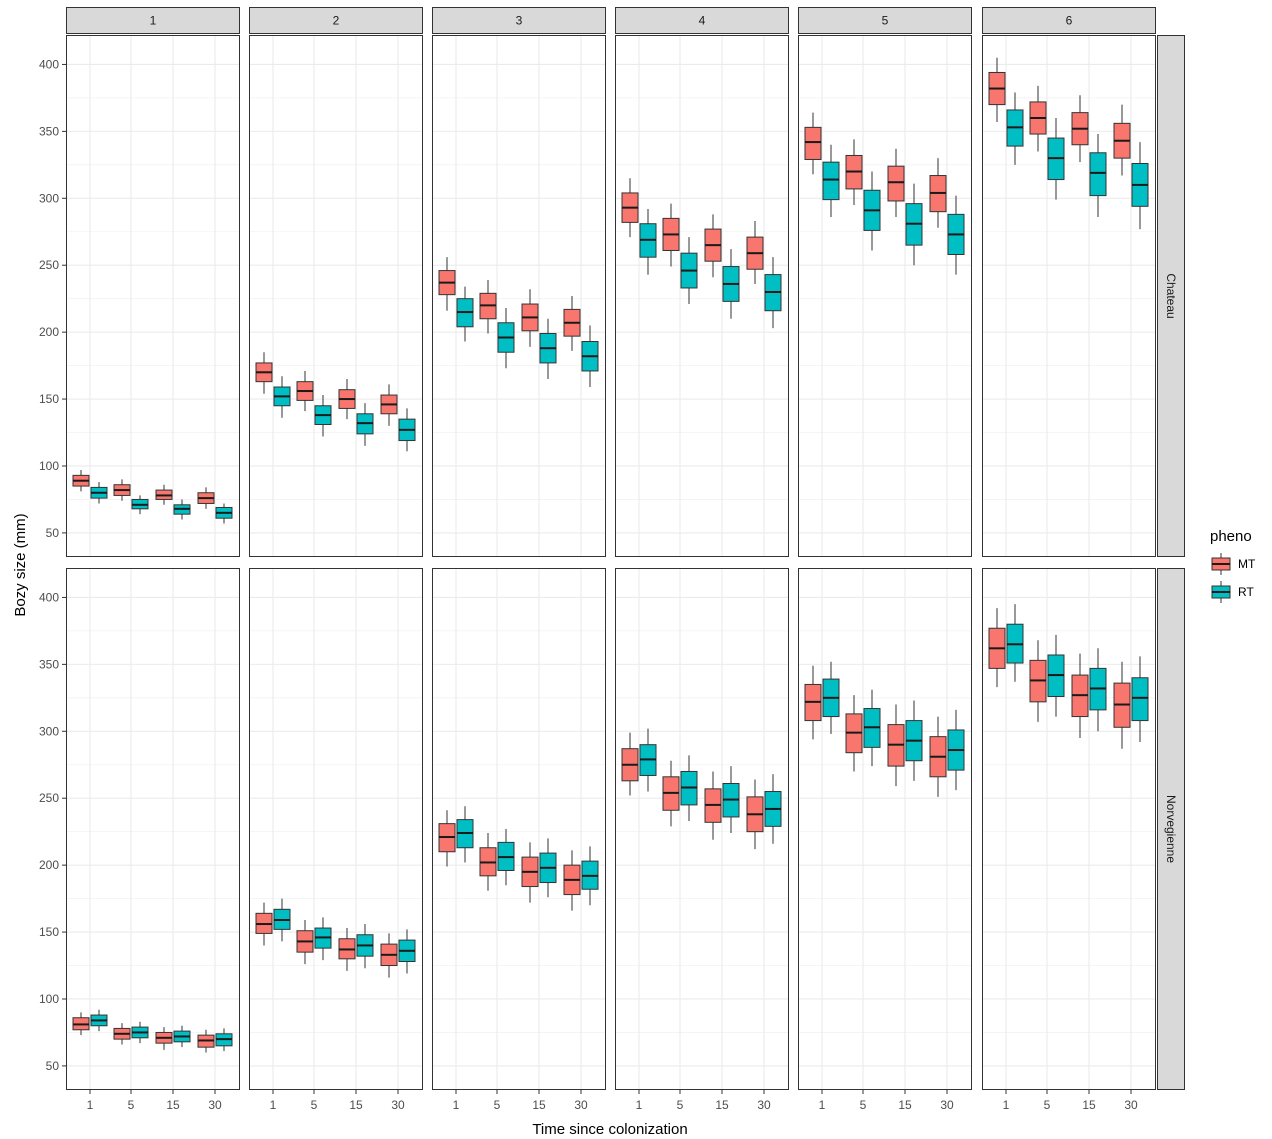  Describe the element at coordinates (1247, 564) in the screenshot. I see `legend-label: MT` at that location.